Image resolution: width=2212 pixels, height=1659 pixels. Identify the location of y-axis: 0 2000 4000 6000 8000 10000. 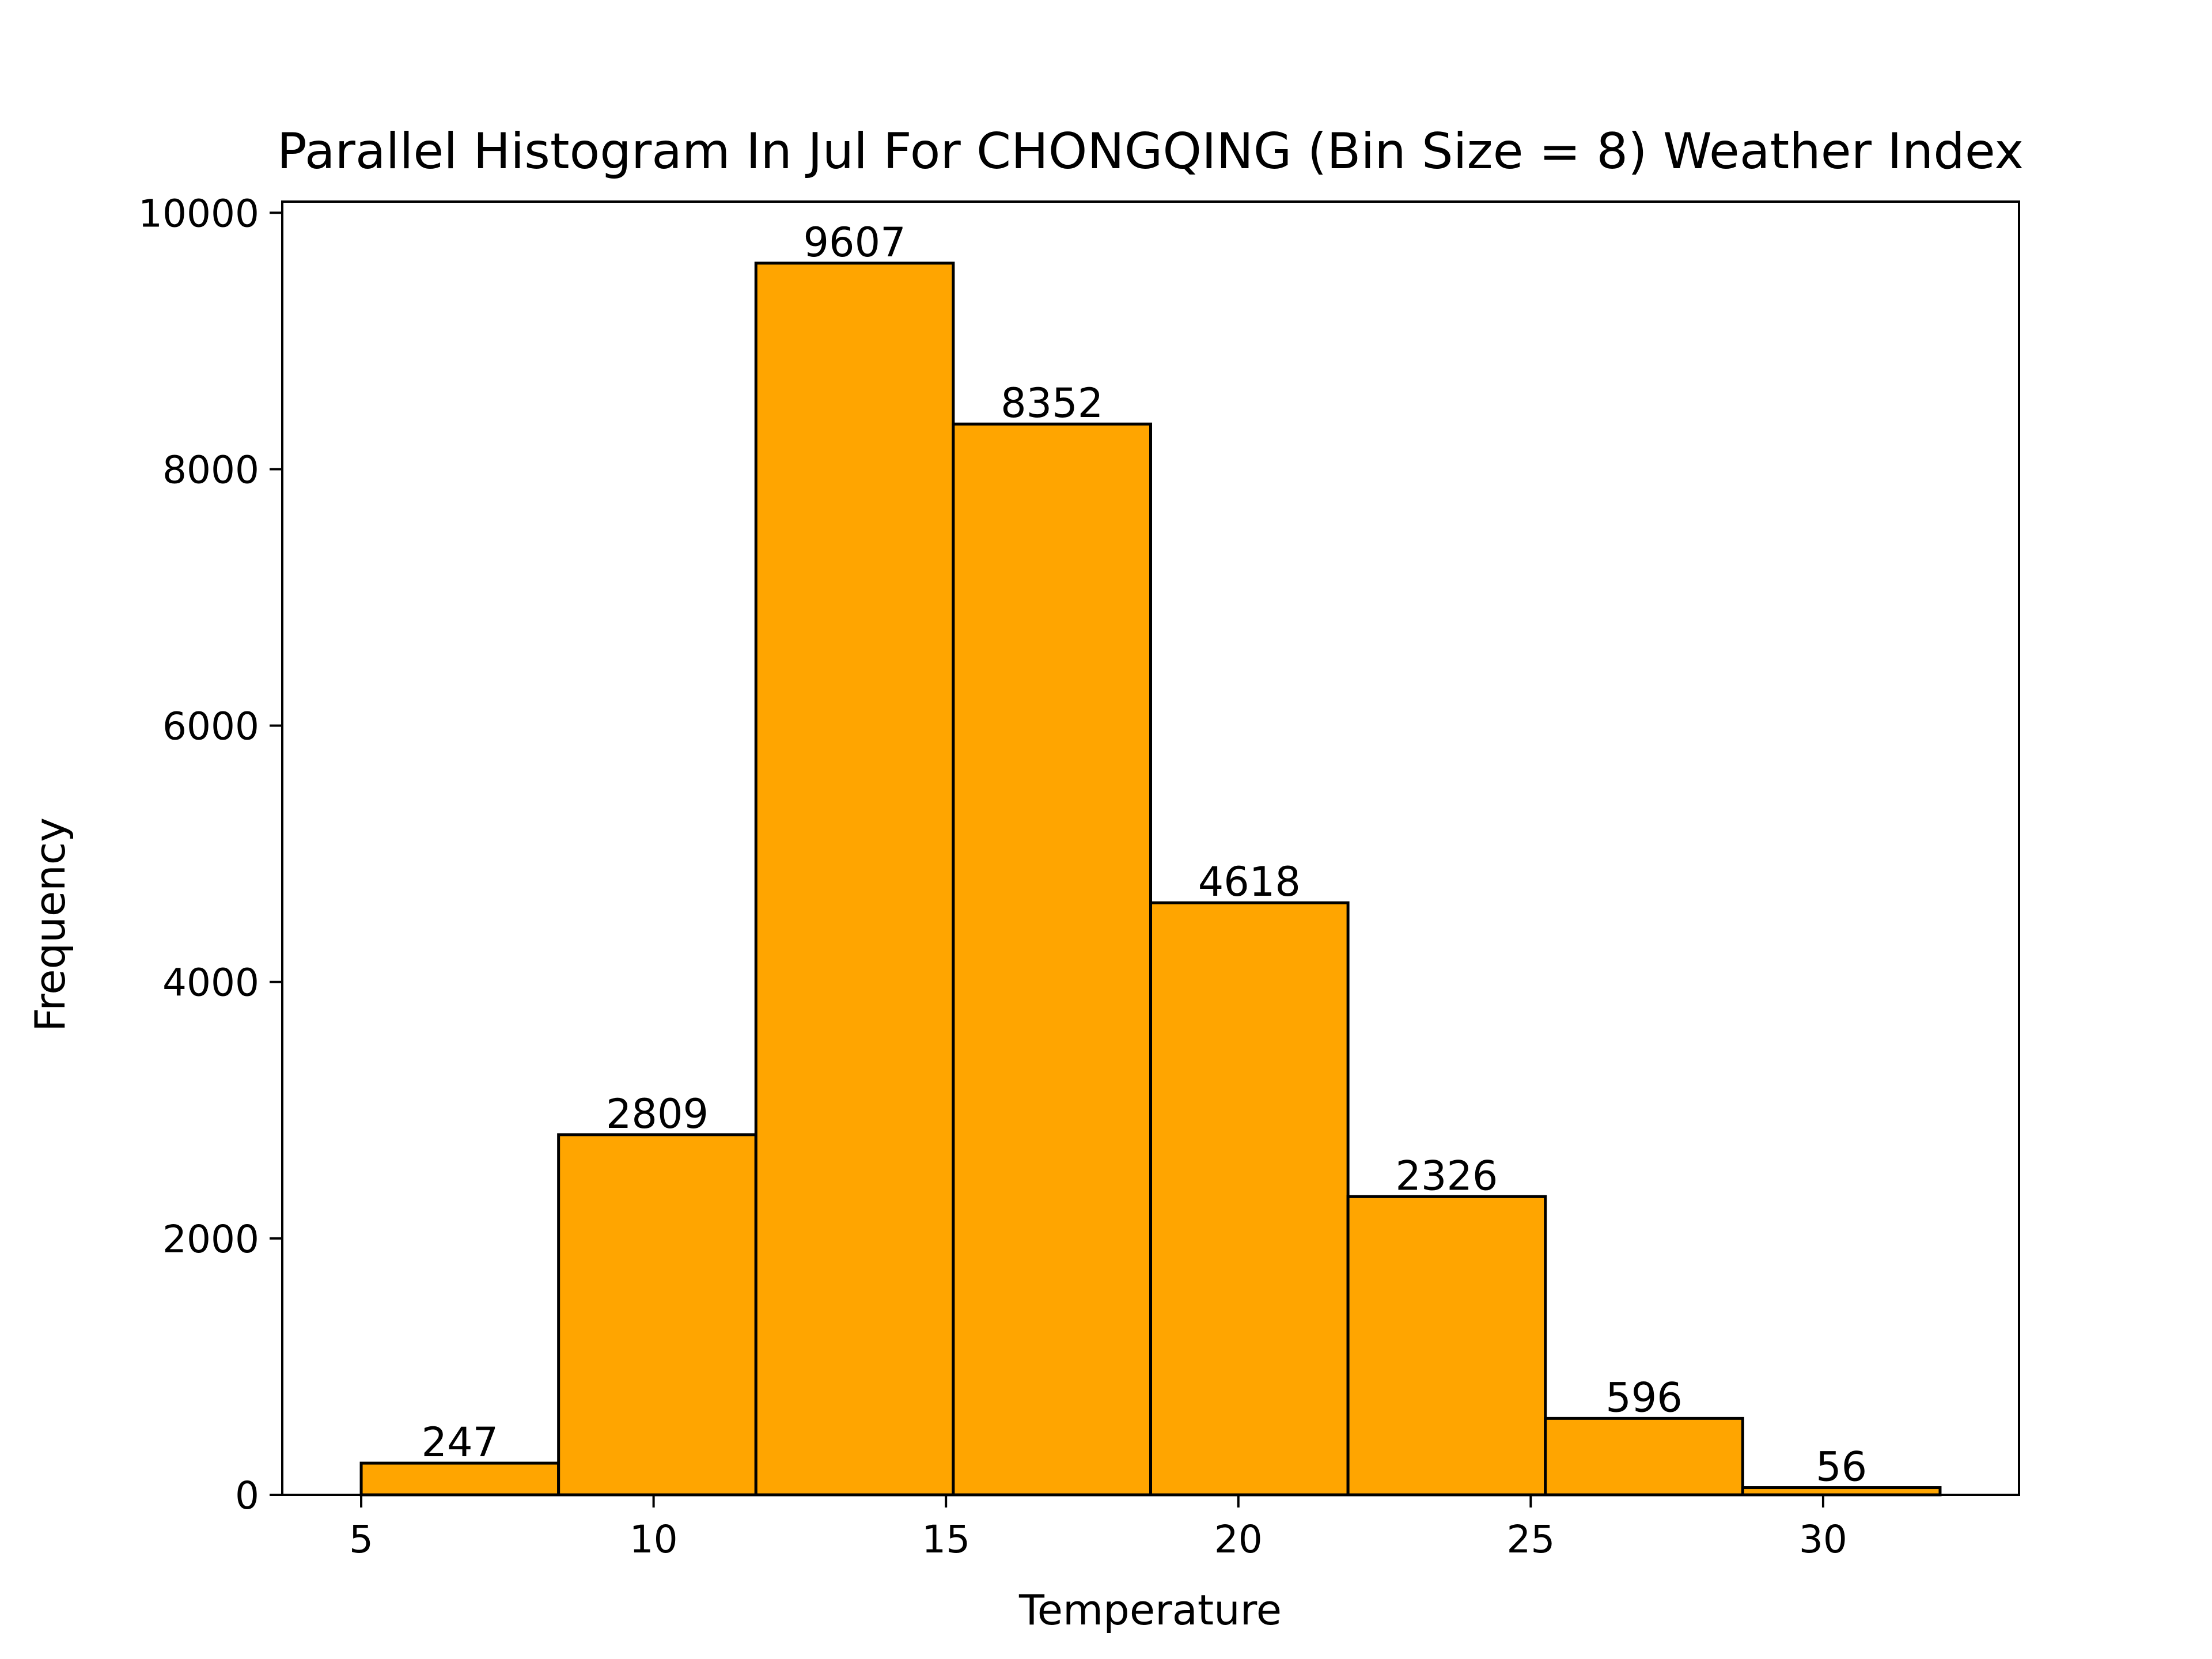
(210, 854).